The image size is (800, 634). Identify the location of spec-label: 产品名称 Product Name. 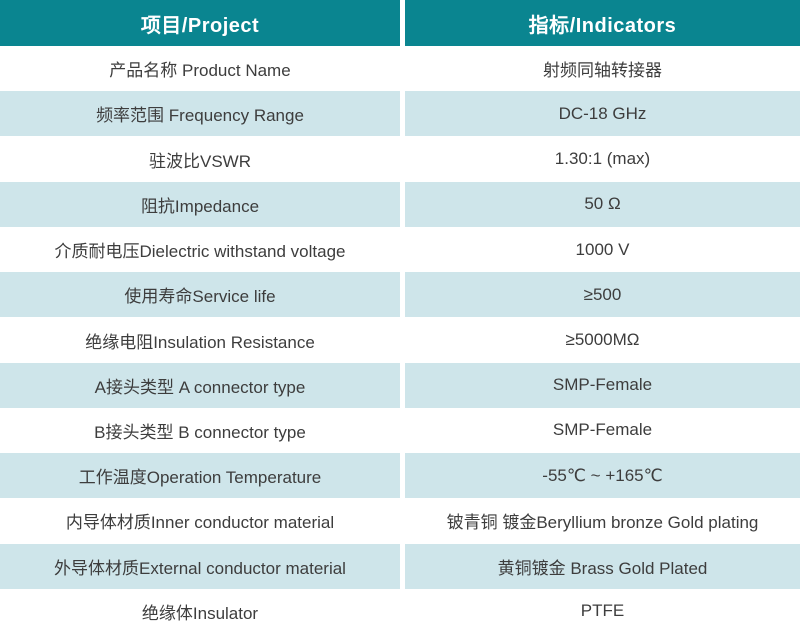
(200, 69).